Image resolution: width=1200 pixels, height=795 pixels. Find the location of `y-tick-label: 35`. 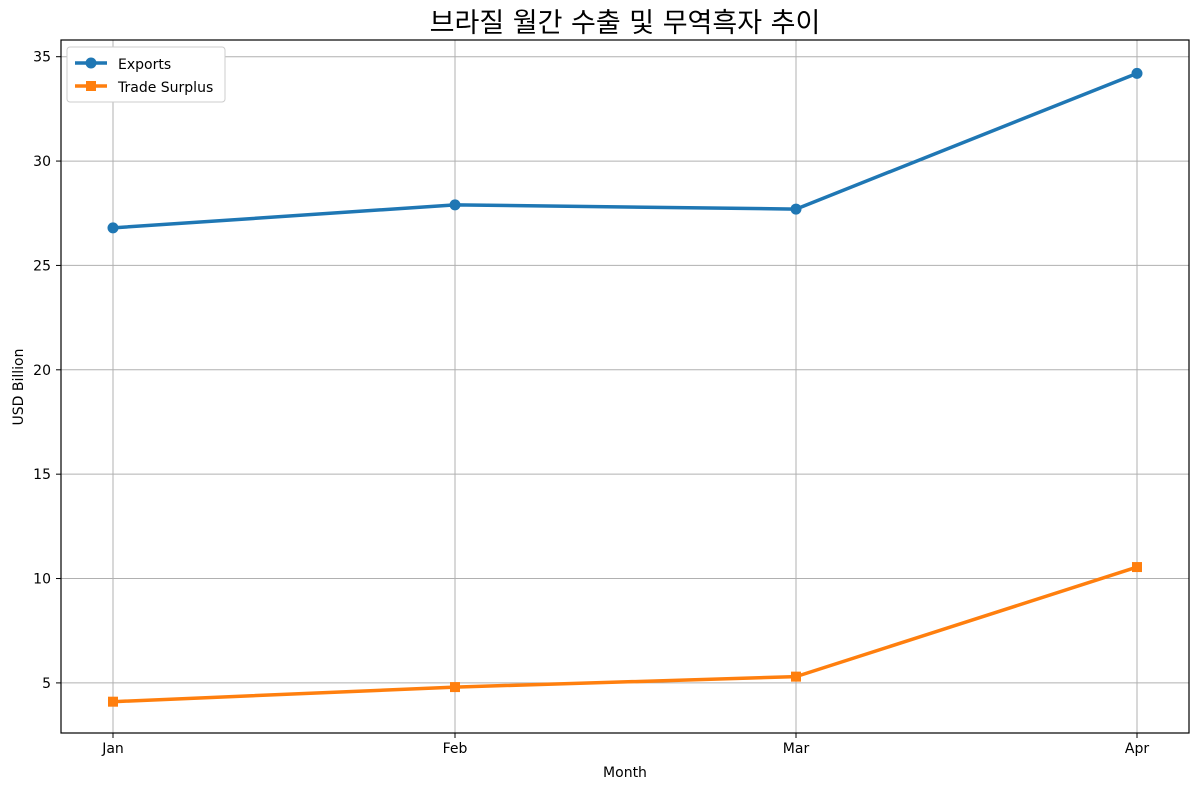

y-tick-label: 35 is located at coordinates (42, 58).